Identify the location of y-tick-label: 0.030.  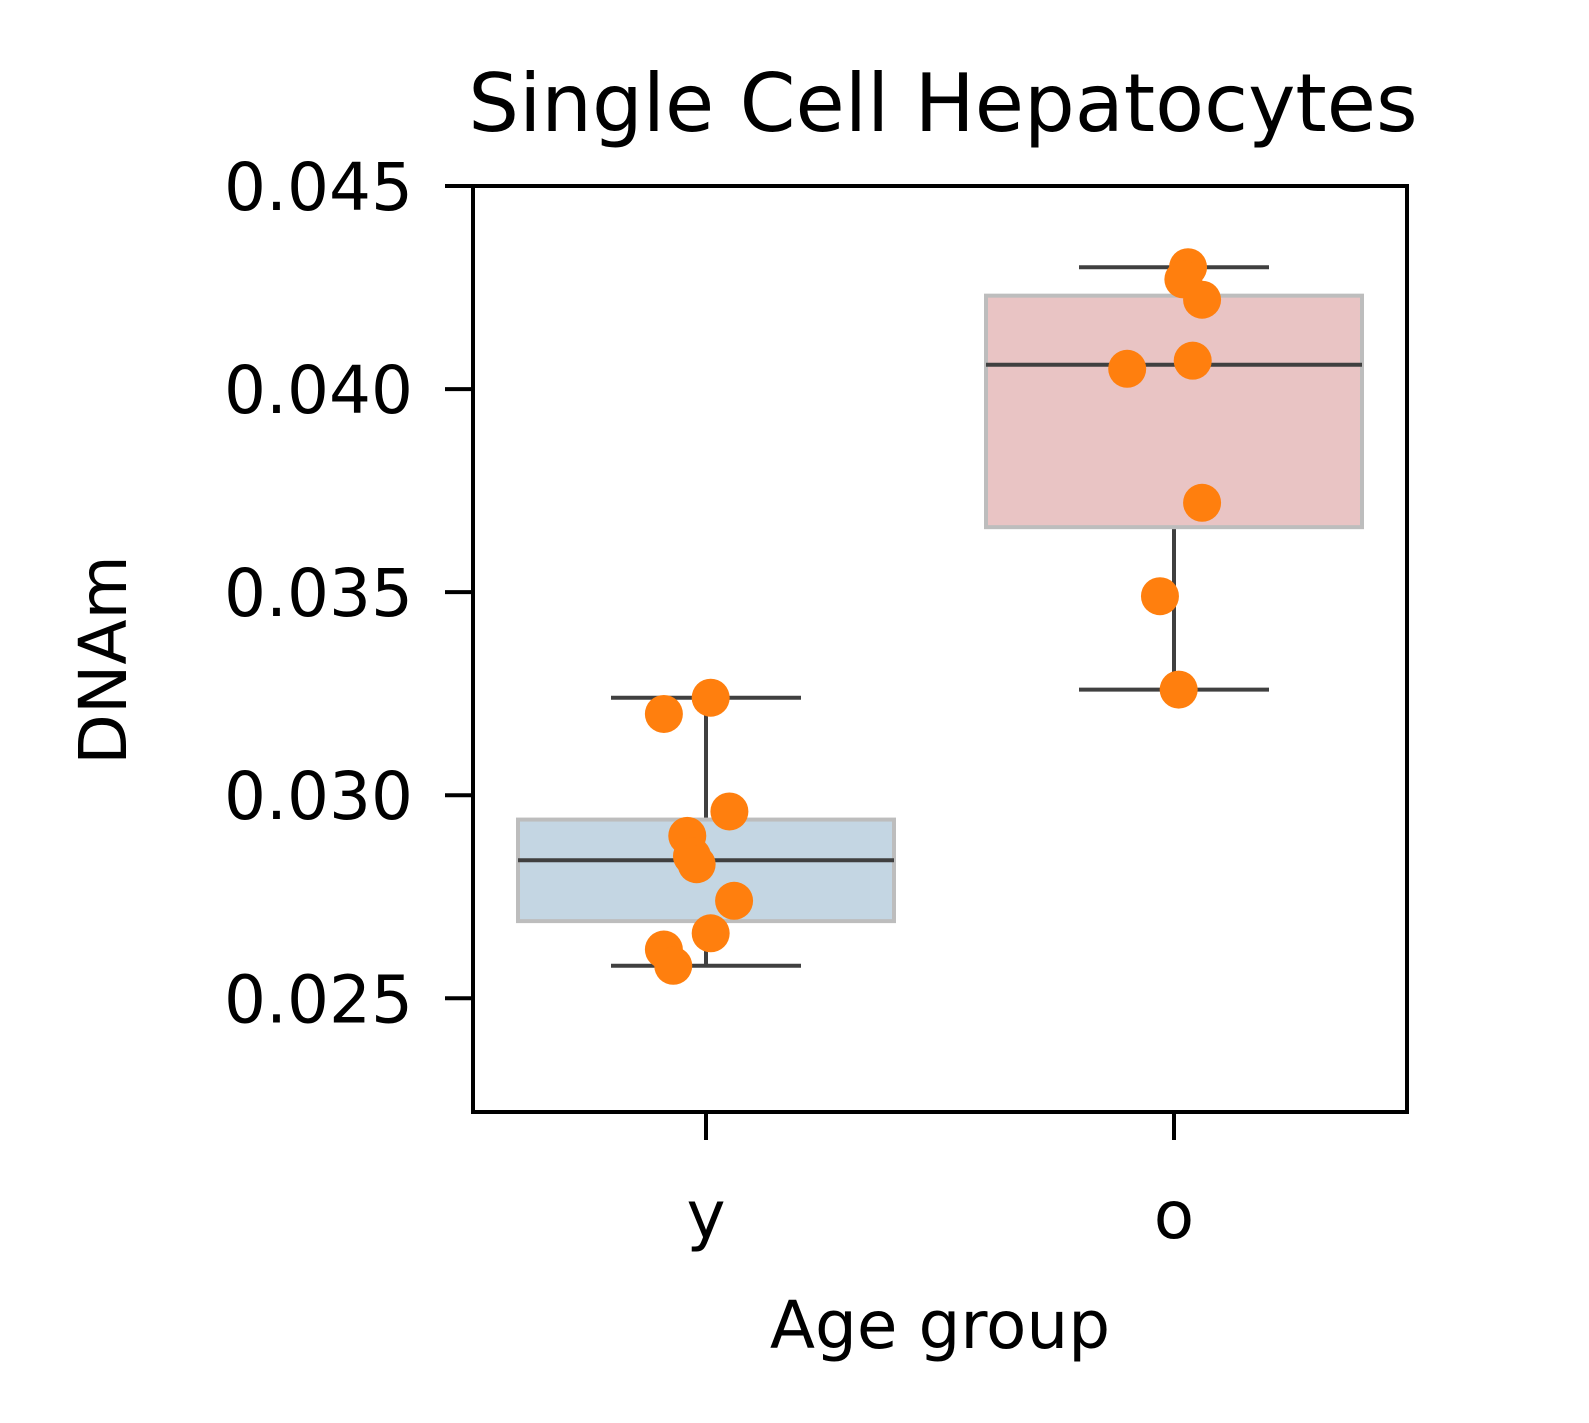
(318, 796).